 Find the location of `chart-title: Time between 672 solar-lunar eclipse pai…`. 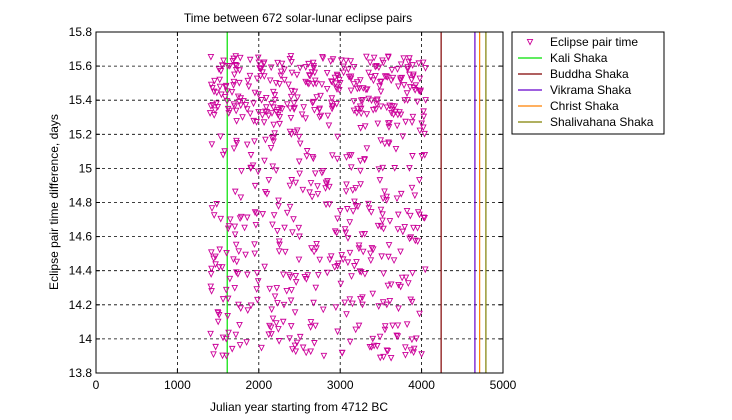

chart-title: Time between 672 solar-lunar eclipse pai… is located at coordinates (298, 18).